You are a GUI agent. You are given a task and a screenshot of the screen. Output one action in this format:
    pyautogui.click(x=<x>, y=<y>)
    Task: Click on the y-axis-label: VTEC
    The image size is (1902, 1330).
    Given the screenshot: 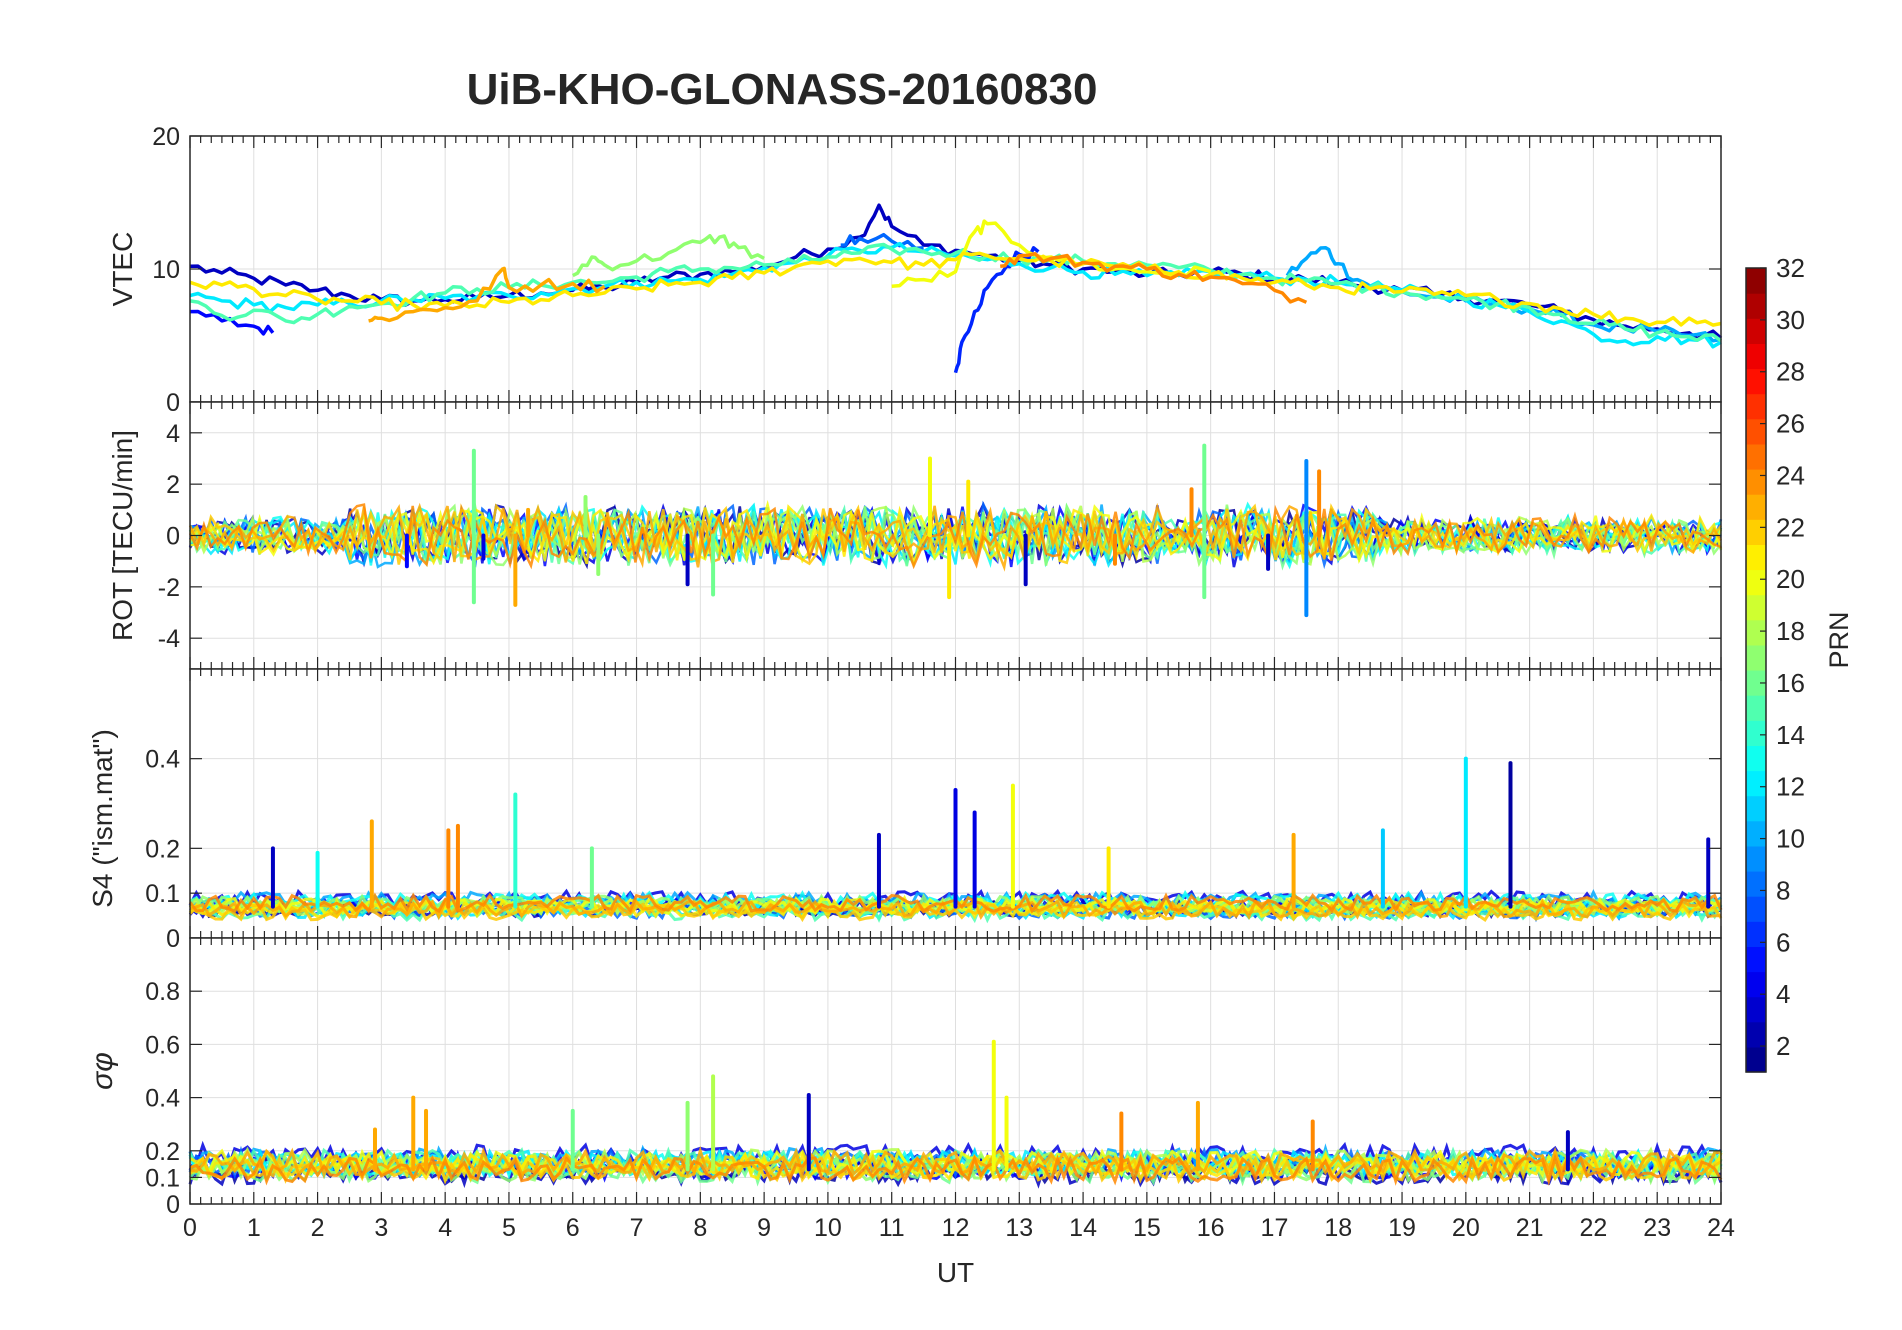 What is the action you would take?
    pyautogui.click(x=122, y=269)
    